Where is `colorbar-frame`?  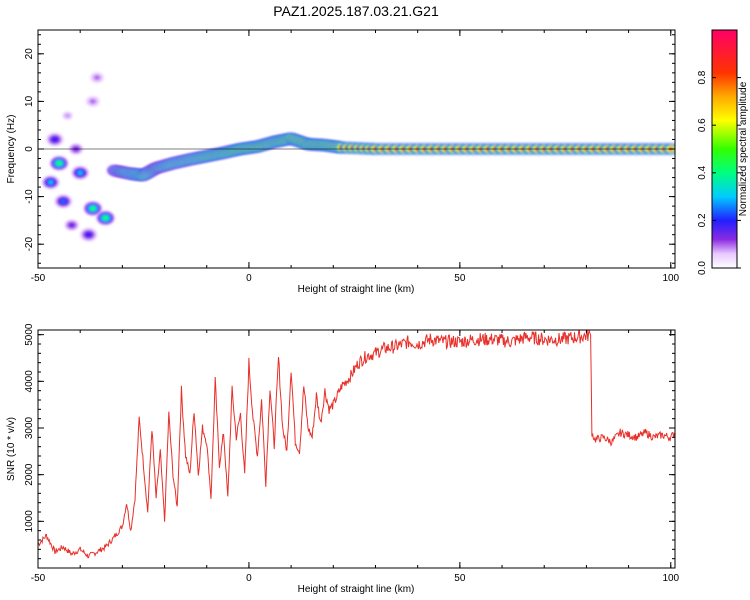 colorbar-frame is located at coordinates (724, 149).